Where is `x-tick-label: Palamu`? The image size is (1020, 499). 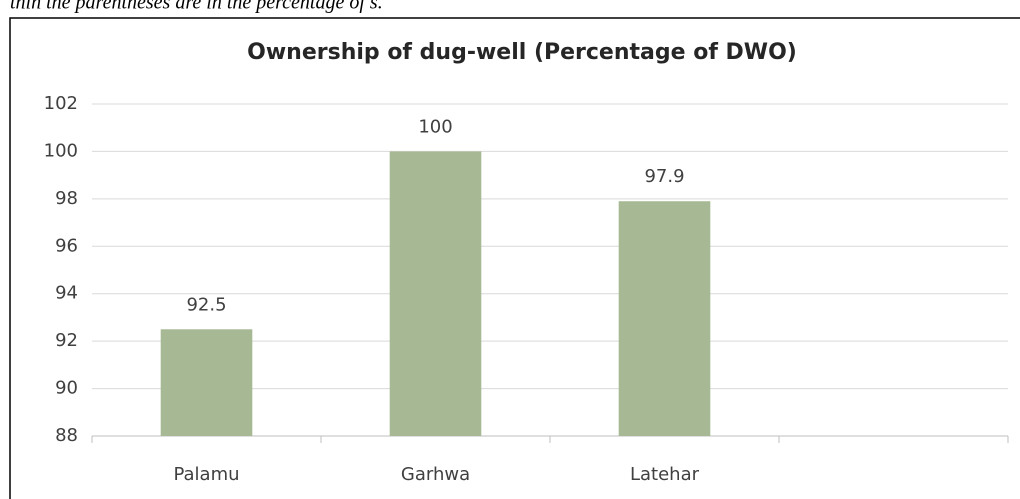
x-tick-label: Palamu is located at coordinates (206, 474).